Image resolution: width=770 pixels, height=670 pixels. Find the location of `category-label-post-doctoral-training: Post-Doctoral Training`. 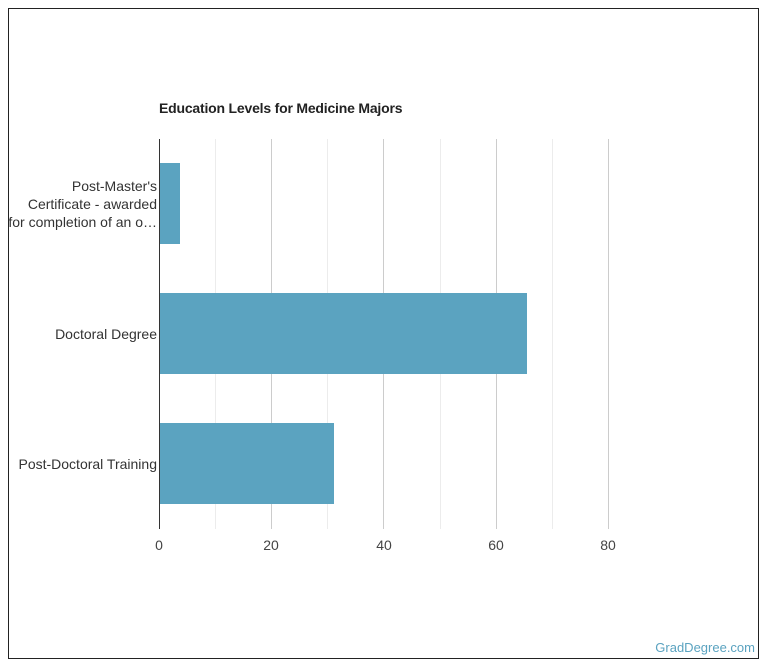

category-label-post-doctoral-training: Post-Doctoral Training is located at coordinates (87, 464).